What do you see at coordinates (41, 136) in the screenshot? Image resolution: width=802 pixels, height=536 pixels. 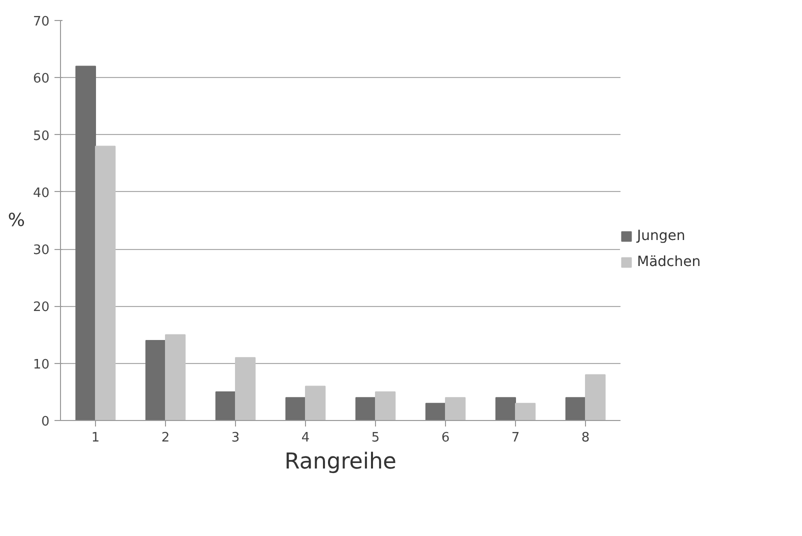 I see `y-tick-label: 50` at bounding box center [41, 136].